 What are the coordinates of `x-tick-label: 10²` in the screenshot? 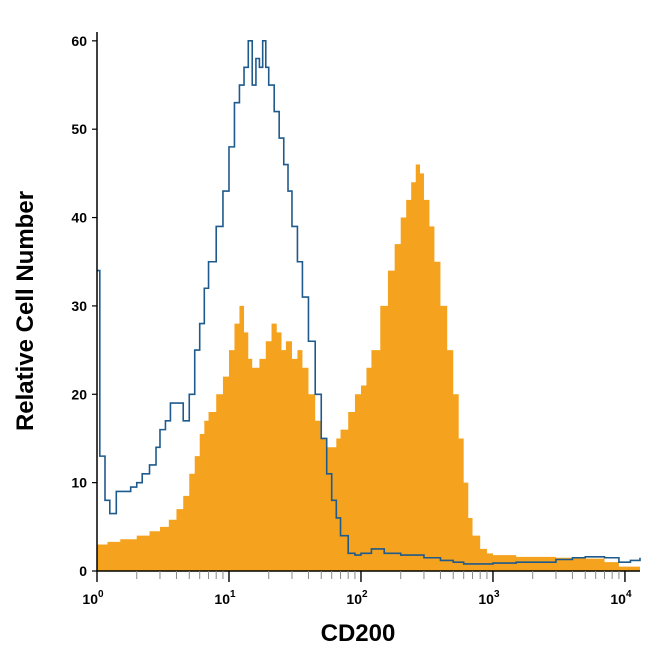 It's located at (357, 598).